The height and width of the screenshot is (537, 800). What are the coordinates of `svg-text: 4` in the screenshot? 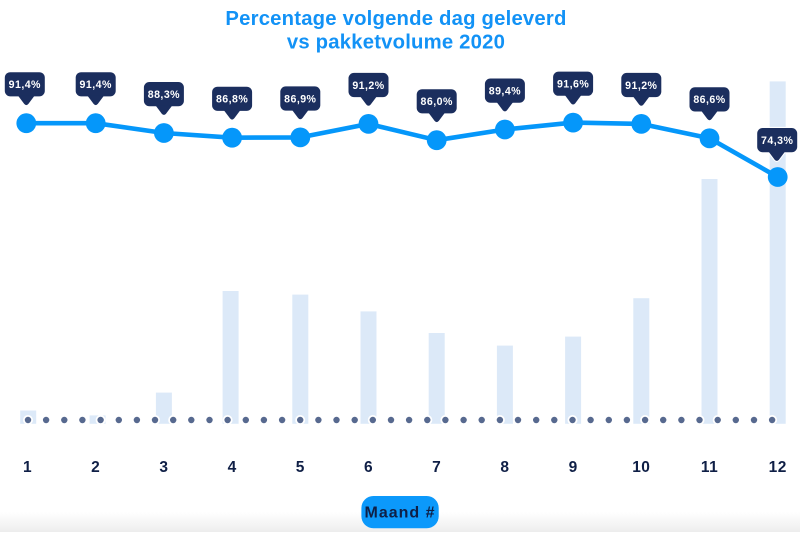 It's located at (232, 467).